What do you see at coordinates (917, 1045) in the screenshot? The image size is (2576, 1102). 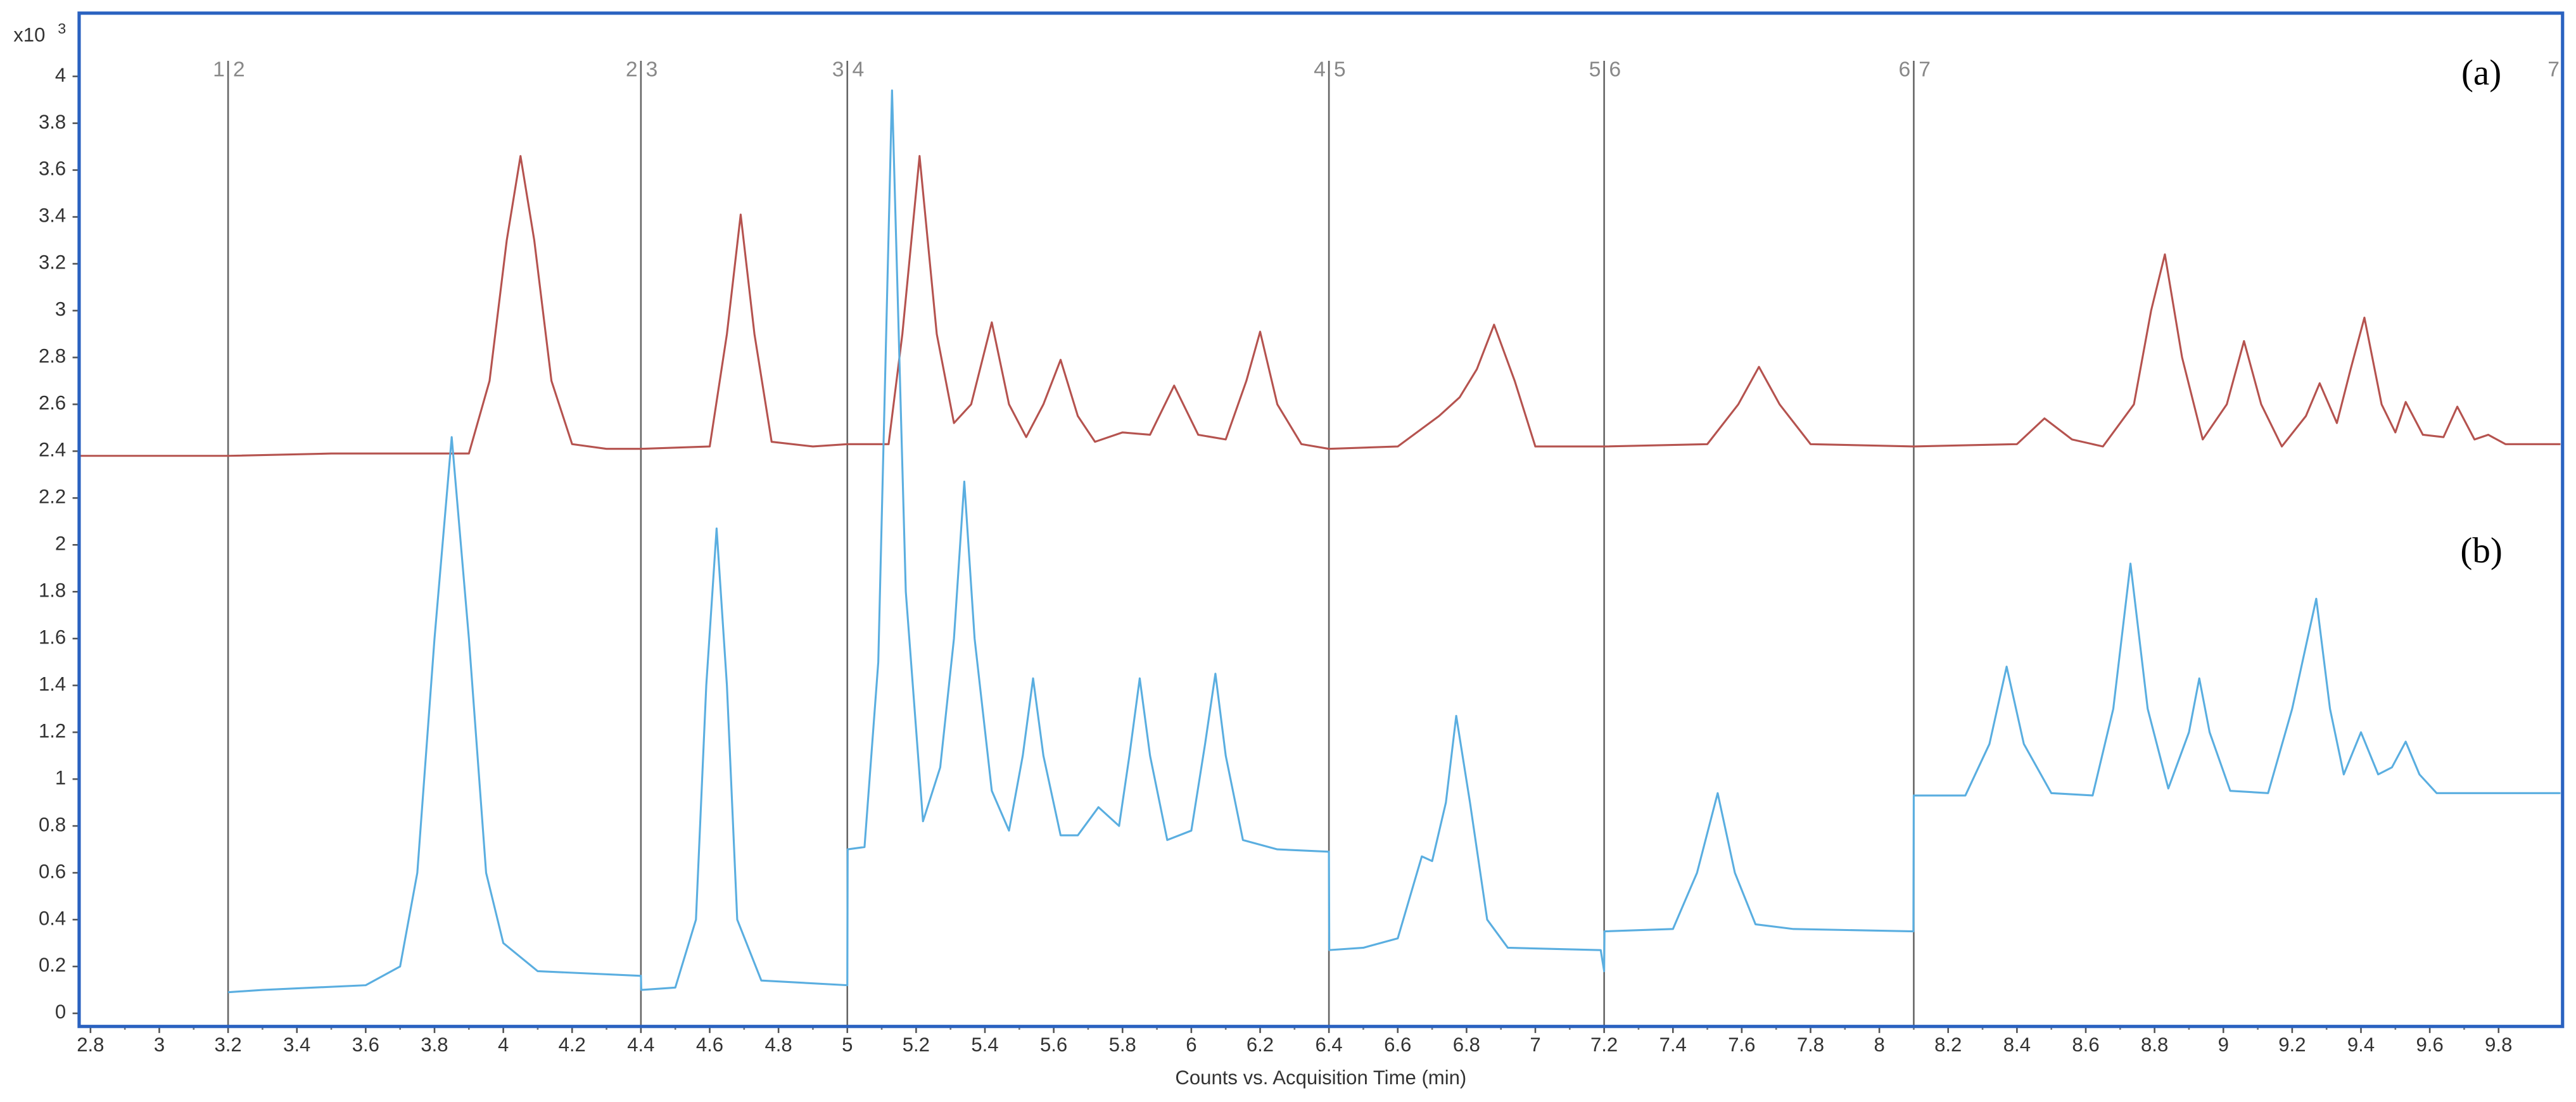 I see `x-tick-label: 5.2` at bounding box center [917, 1045].